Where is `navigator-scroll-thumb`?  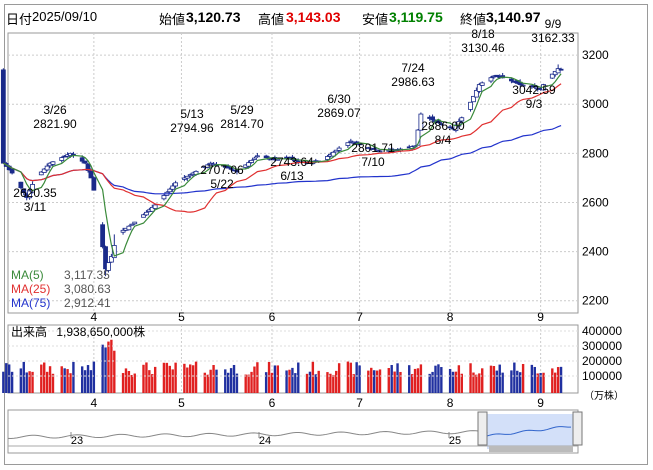 navigator-scroll-thumb is located at coordinates (531, 449).